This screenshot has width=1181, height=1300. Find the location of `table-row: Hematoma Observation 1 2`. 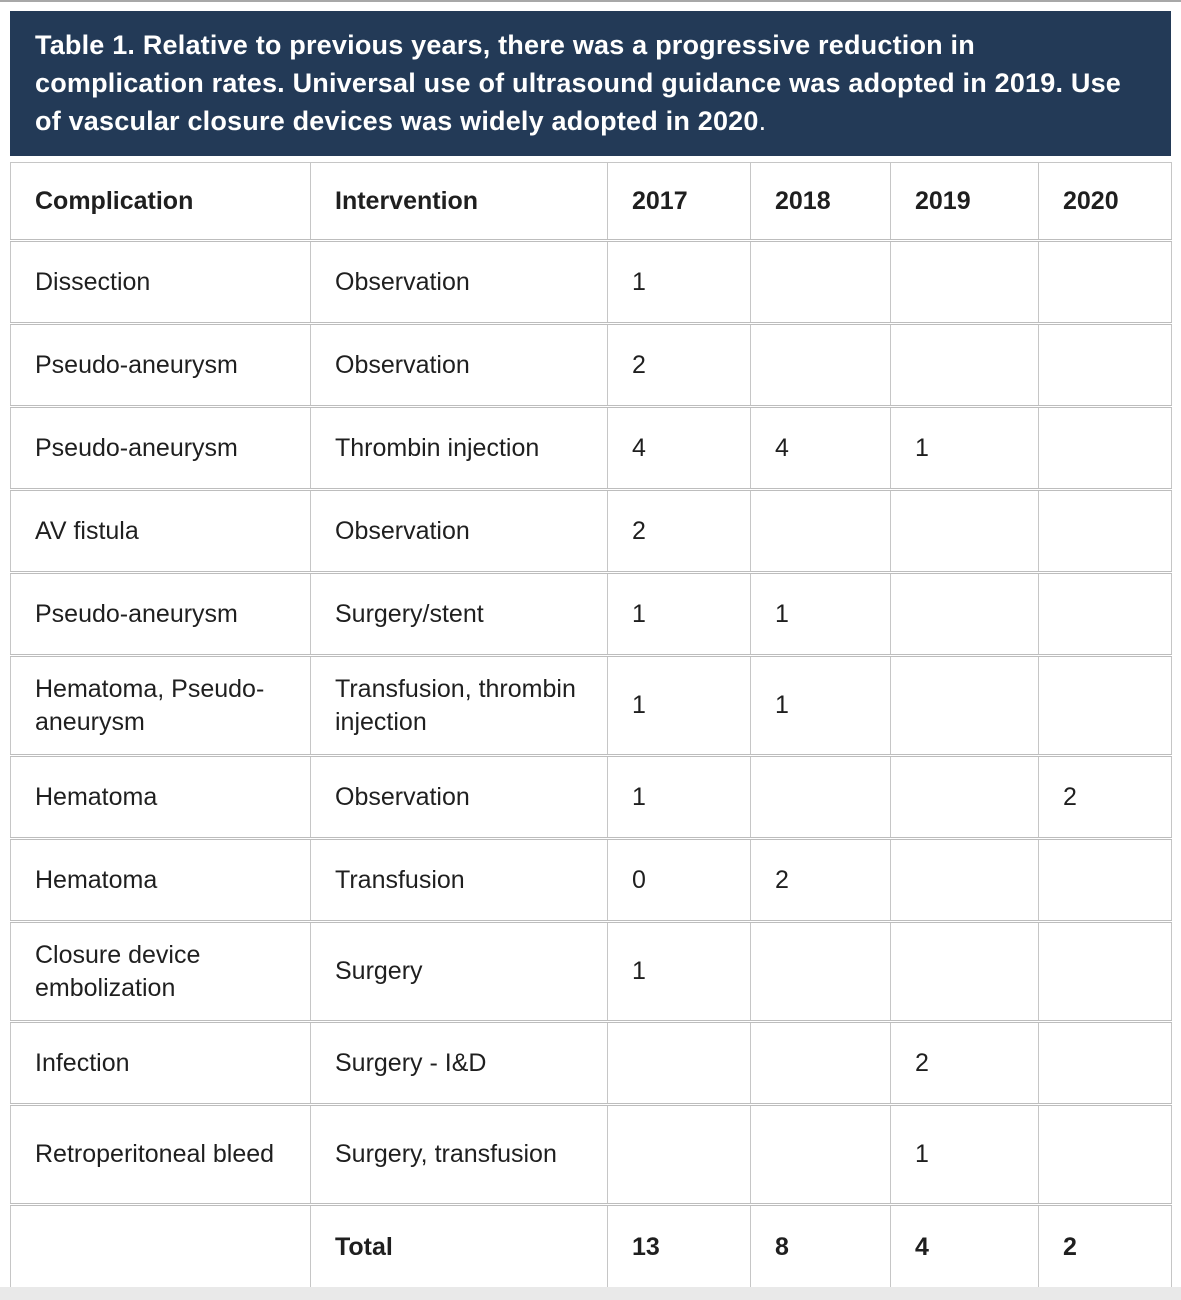

table-row: Hematoma Observation 1 2 is located at coordinates (591, 797).